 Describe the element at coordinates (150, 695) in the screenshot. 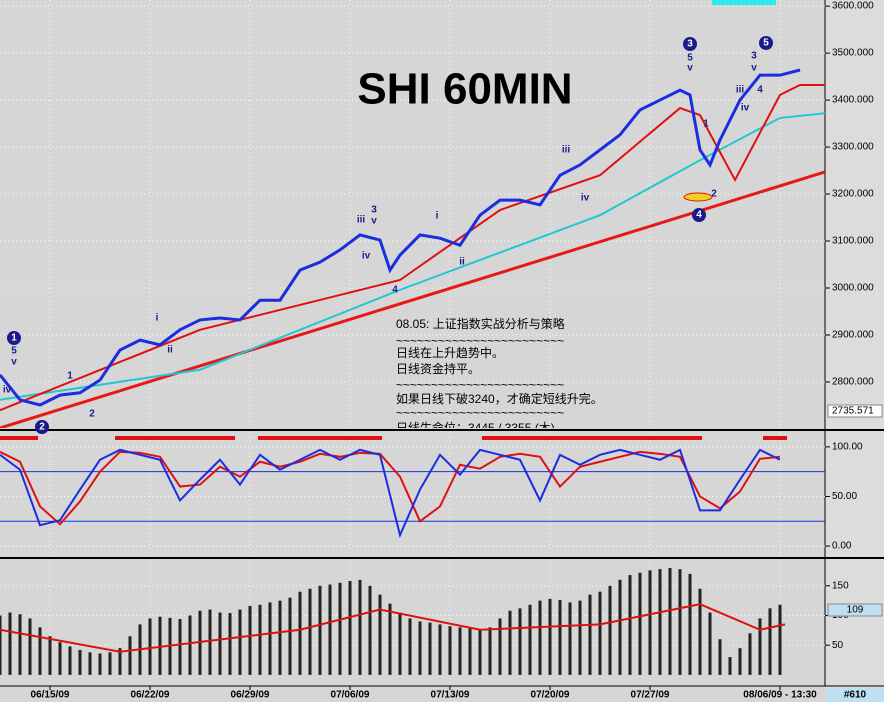

I see `x-tick-label: 06/22/09` at that location.